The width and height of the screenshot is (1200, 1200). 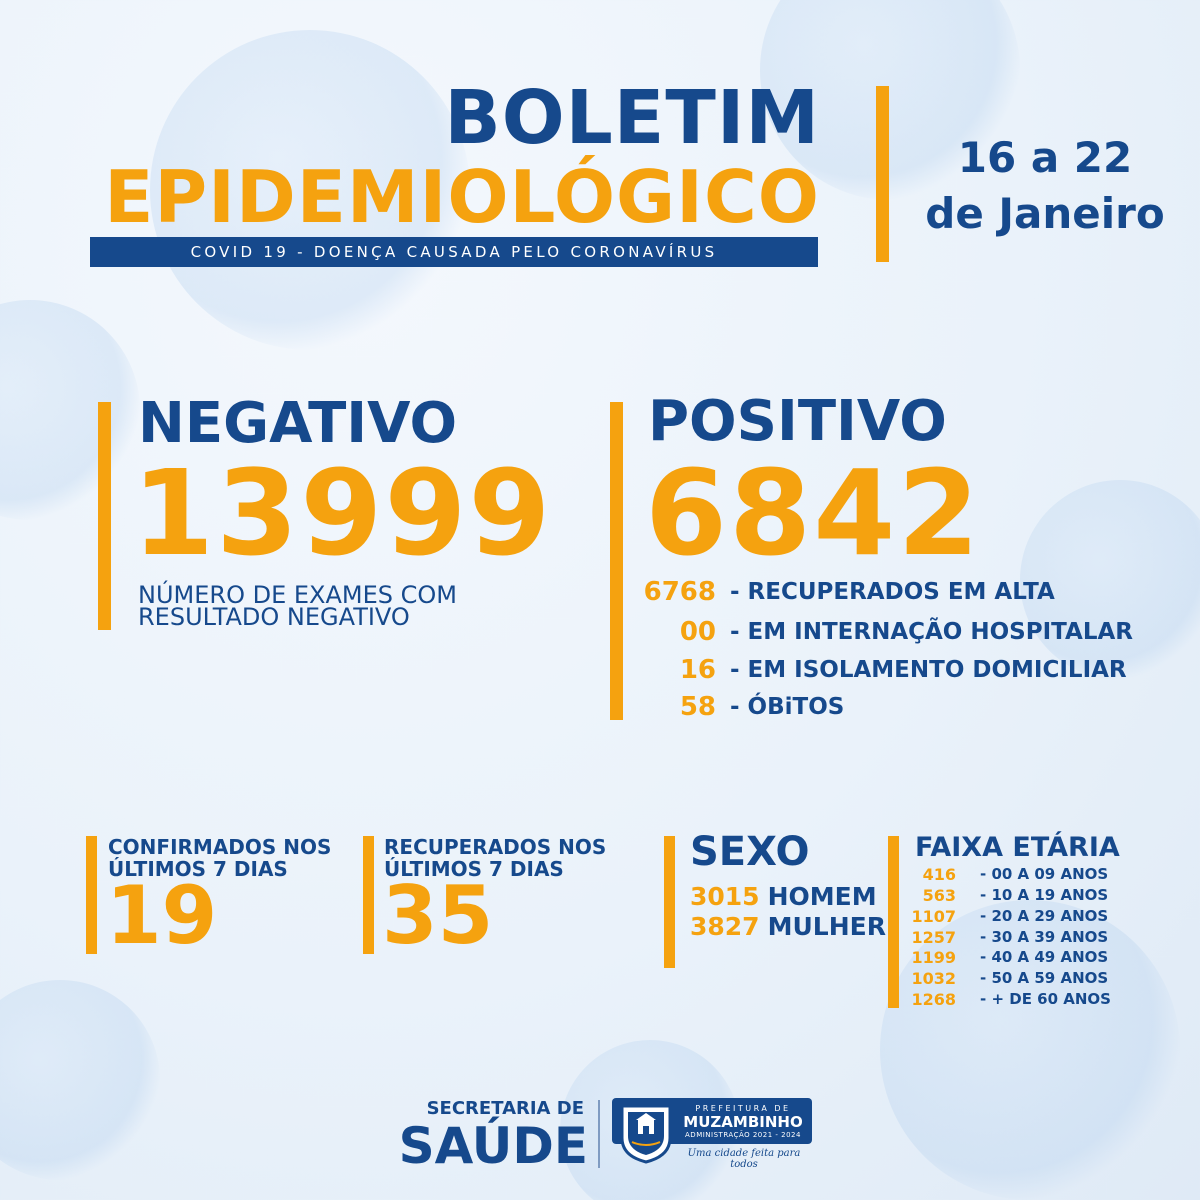 I want to click on positive-item-value: 6768, so click(x=679, y=592).